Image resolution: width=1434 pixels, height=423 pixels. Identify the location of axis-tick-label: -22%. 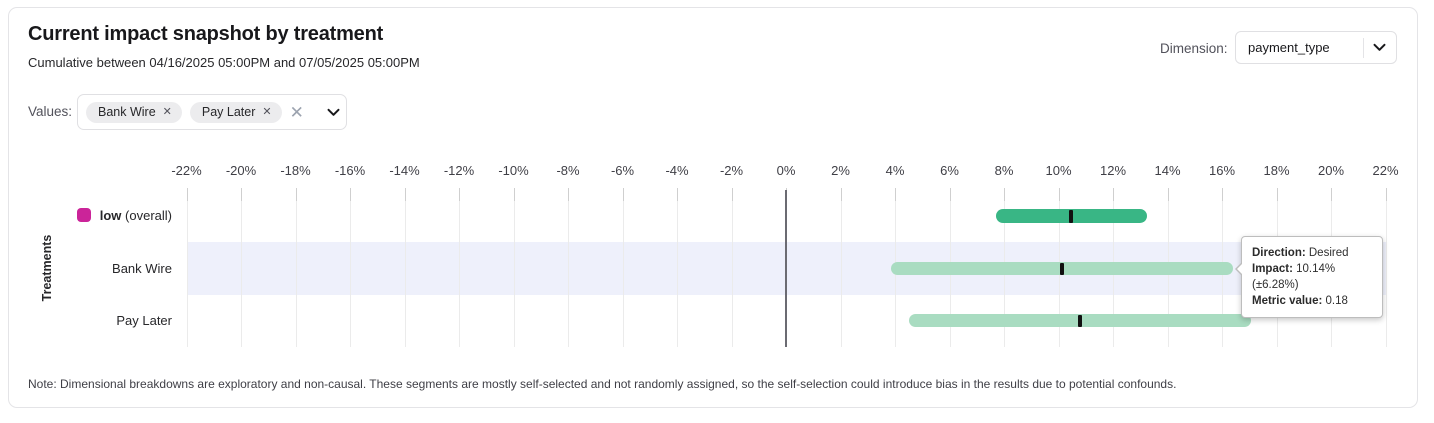
(186, 170).